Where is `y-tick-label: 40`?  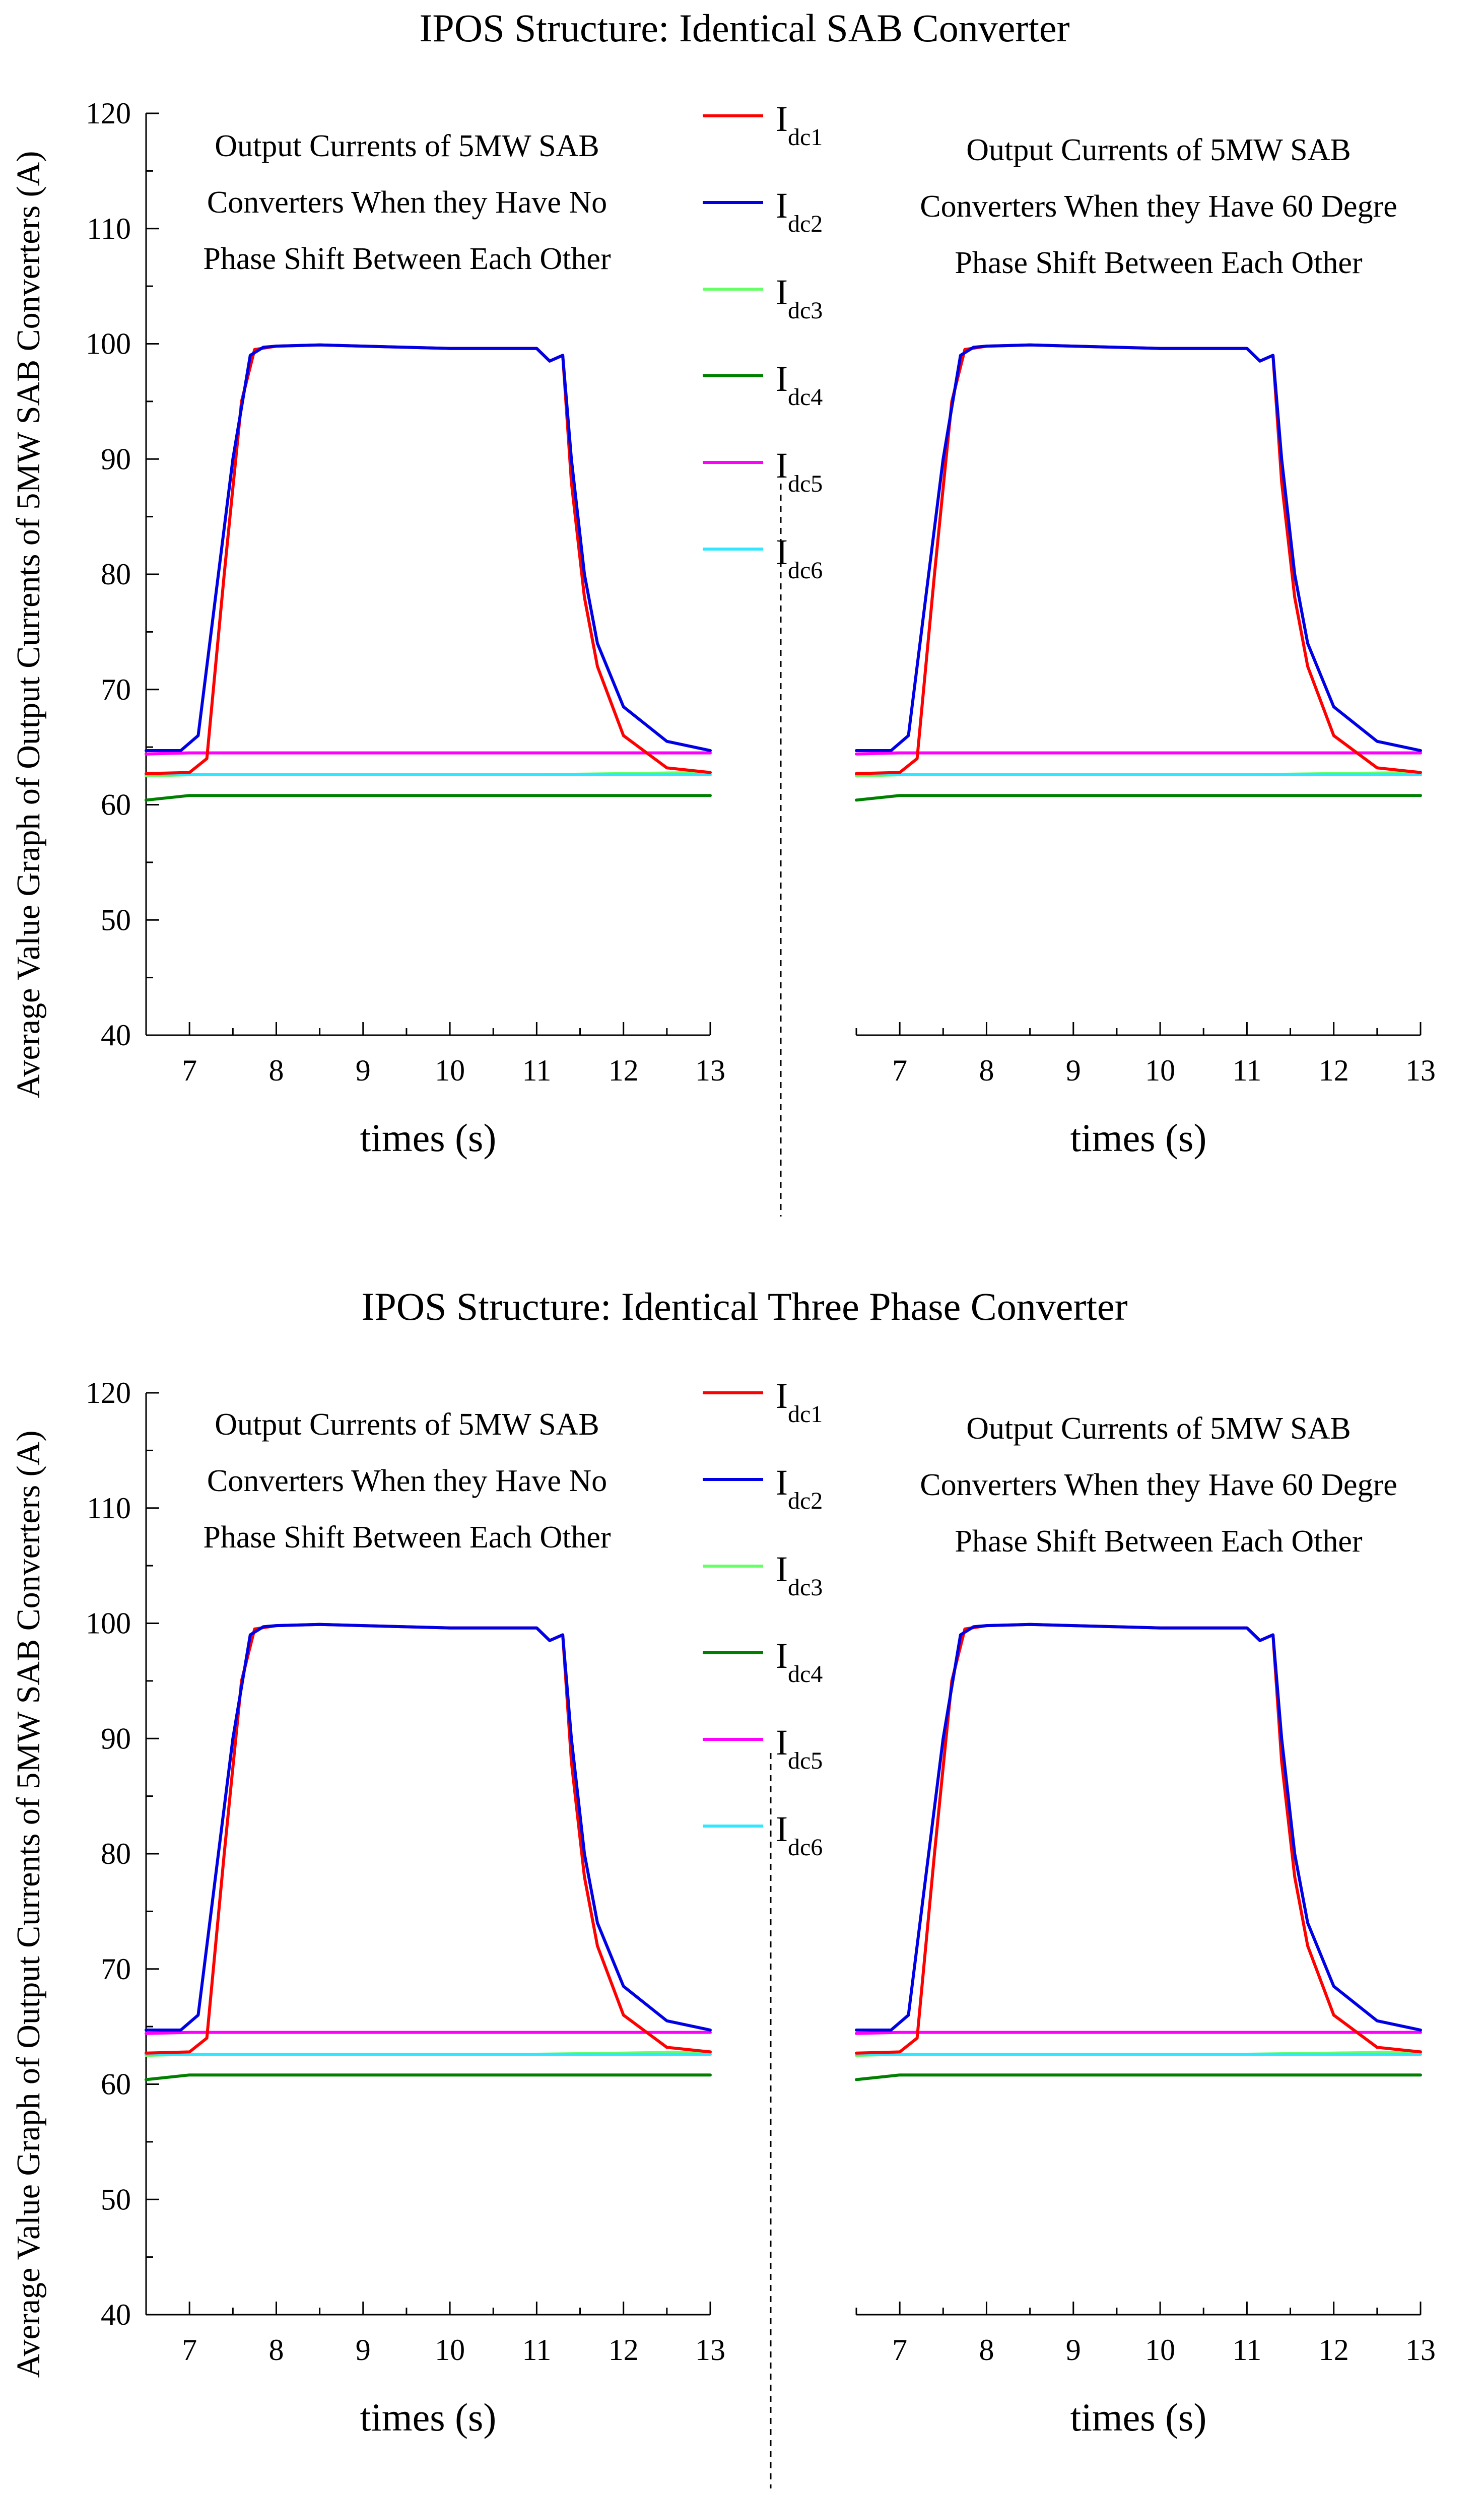
y-tick-label: 40 is located at coordinates (116, 1035).